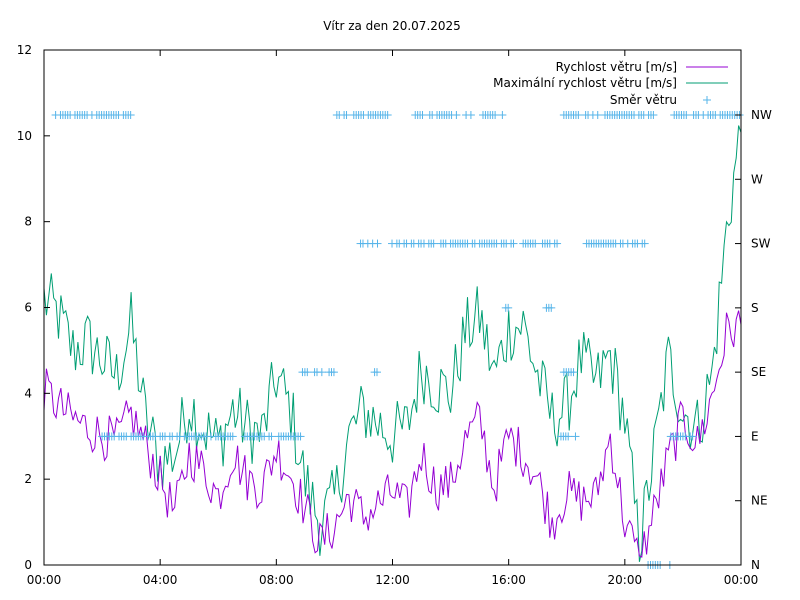  I want to click on y2-tick-label: W, so click(757, 179).